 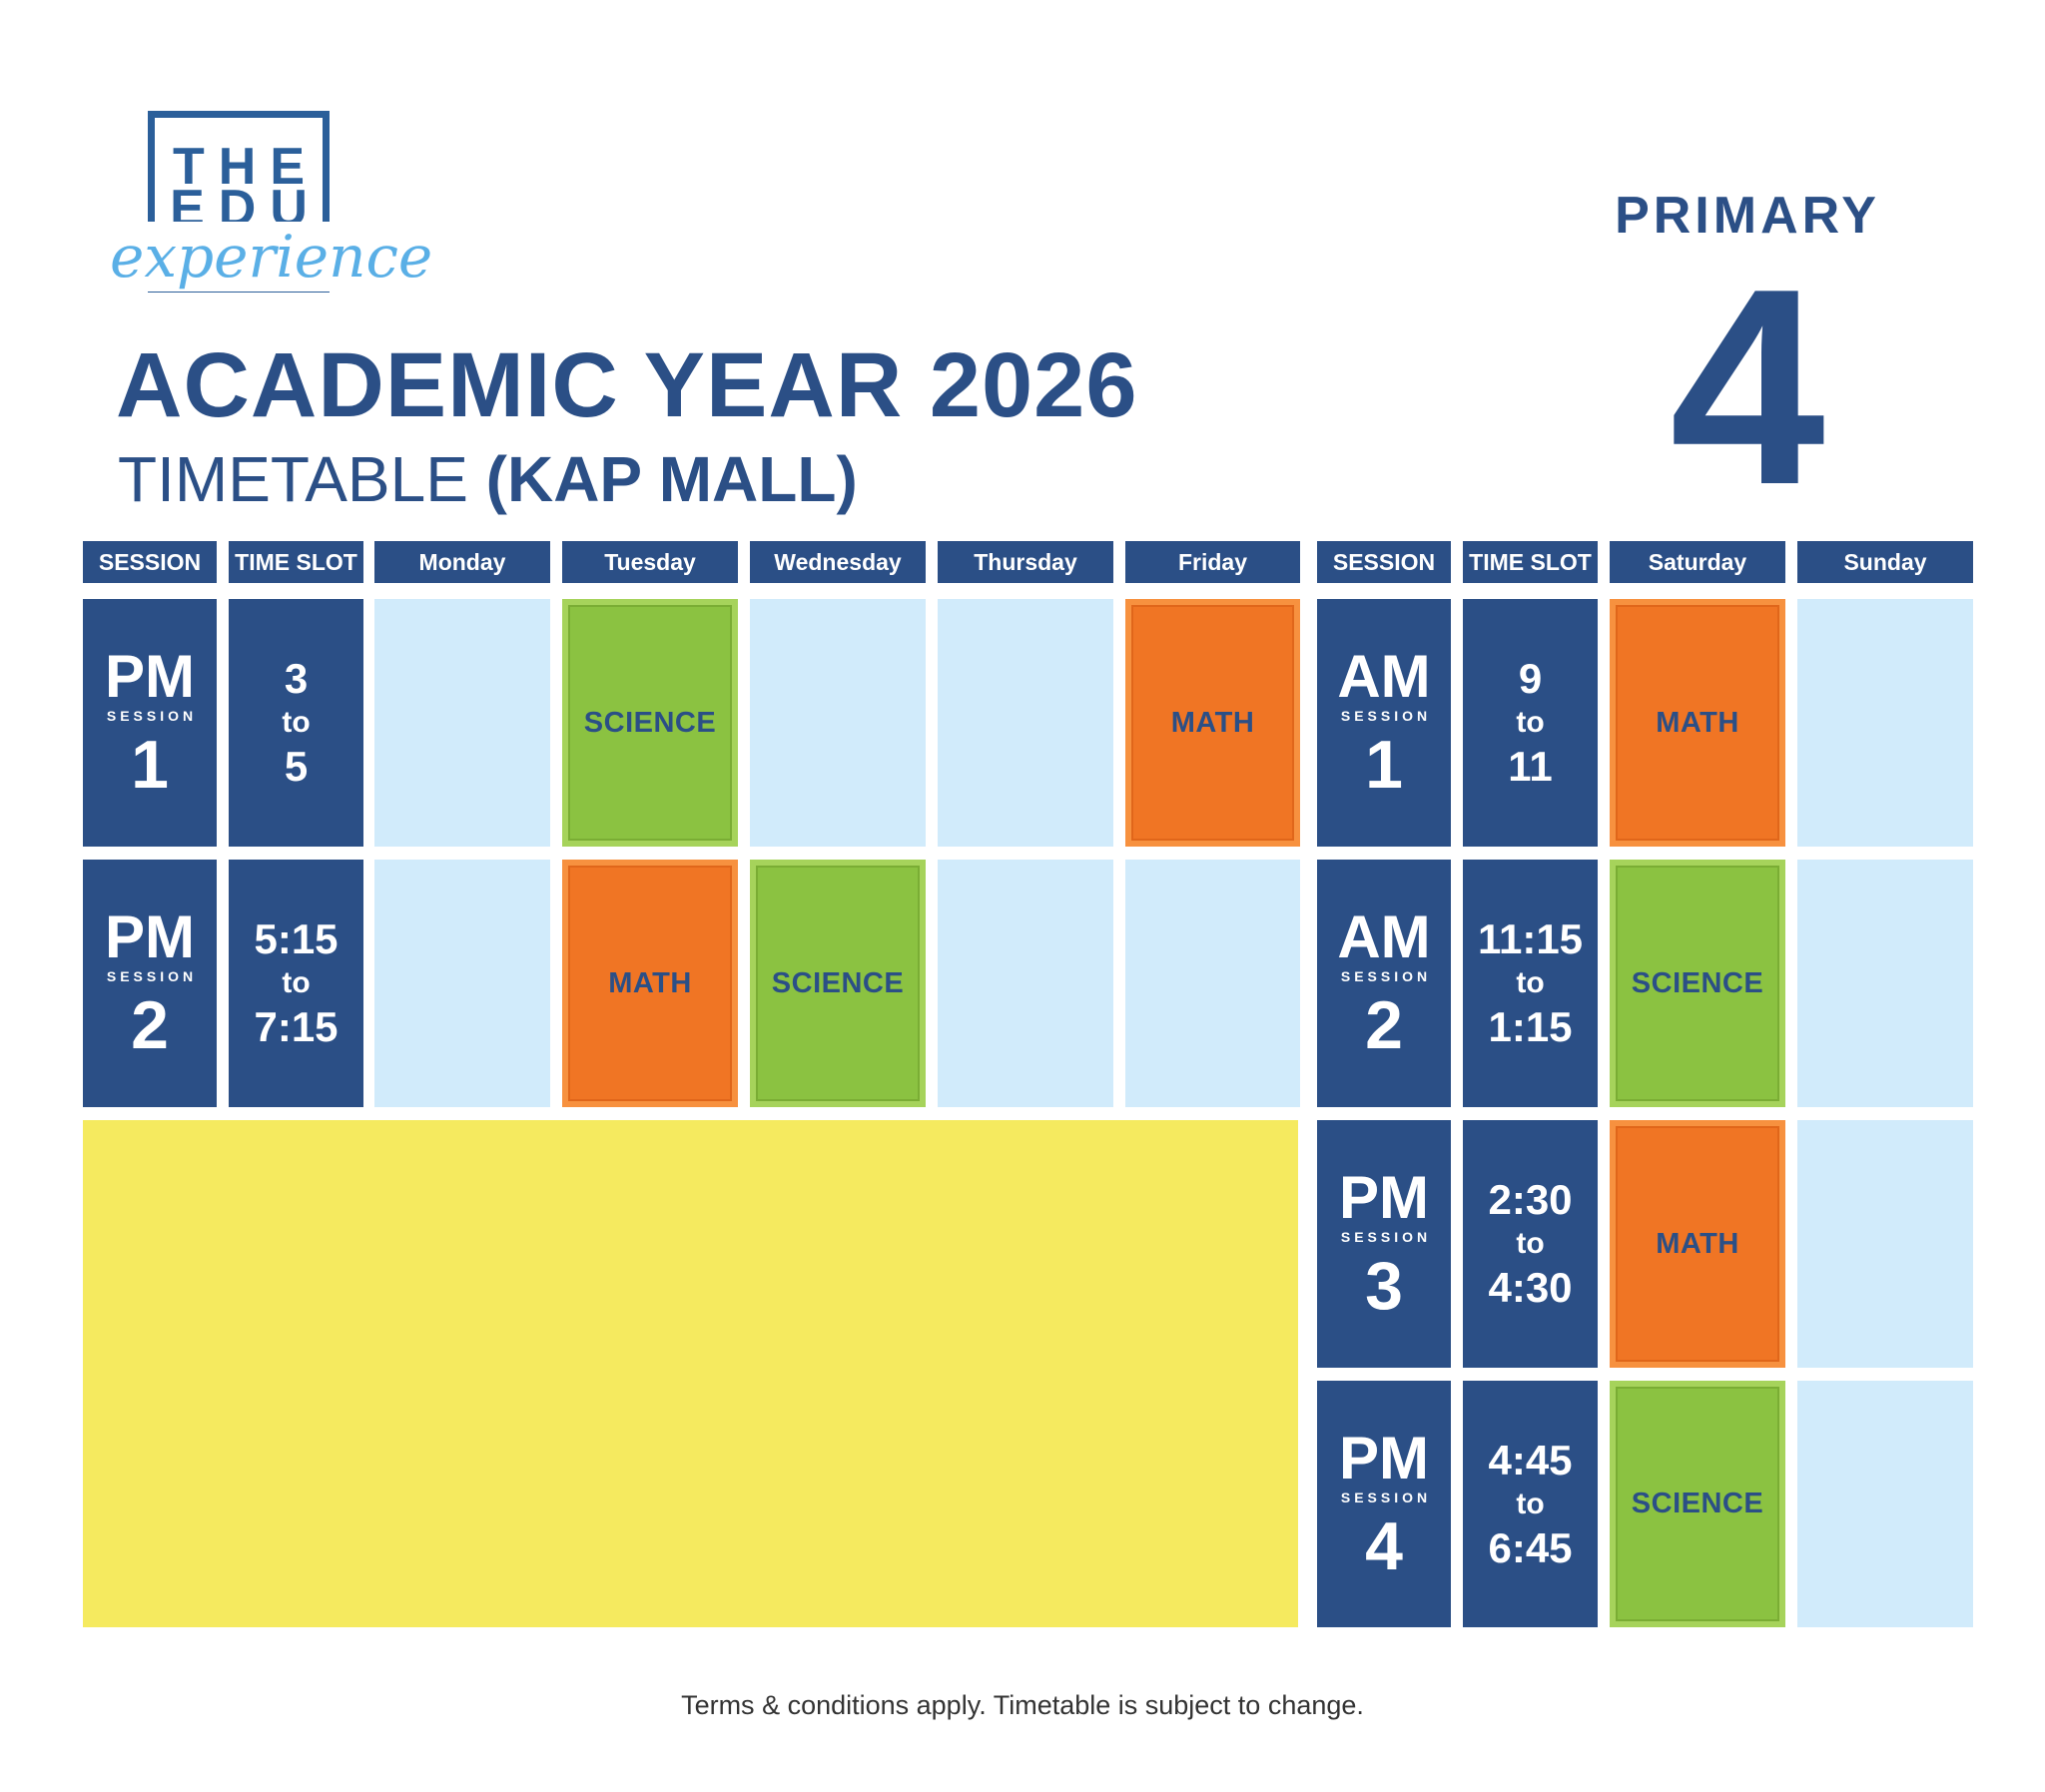 I want to click on timeslot-cell-am2: 11:15 to 1:15, so click(x=1530, y=984).